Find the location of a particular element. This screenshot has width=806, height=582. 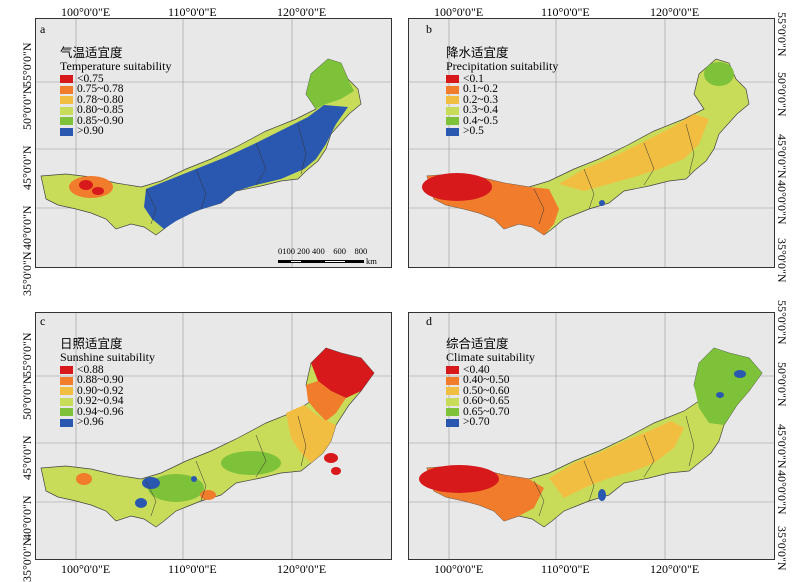

legend-item: 0.65~0.70 is located at coordinates (490, 412).